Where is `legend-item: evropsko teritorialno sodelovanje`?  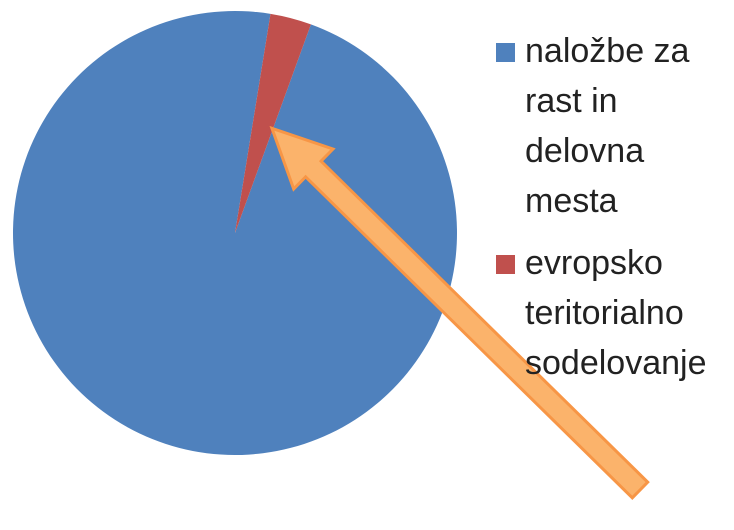
legend-item: evropsko teritorialno sodelovanje is located at coordinates (614, 313).